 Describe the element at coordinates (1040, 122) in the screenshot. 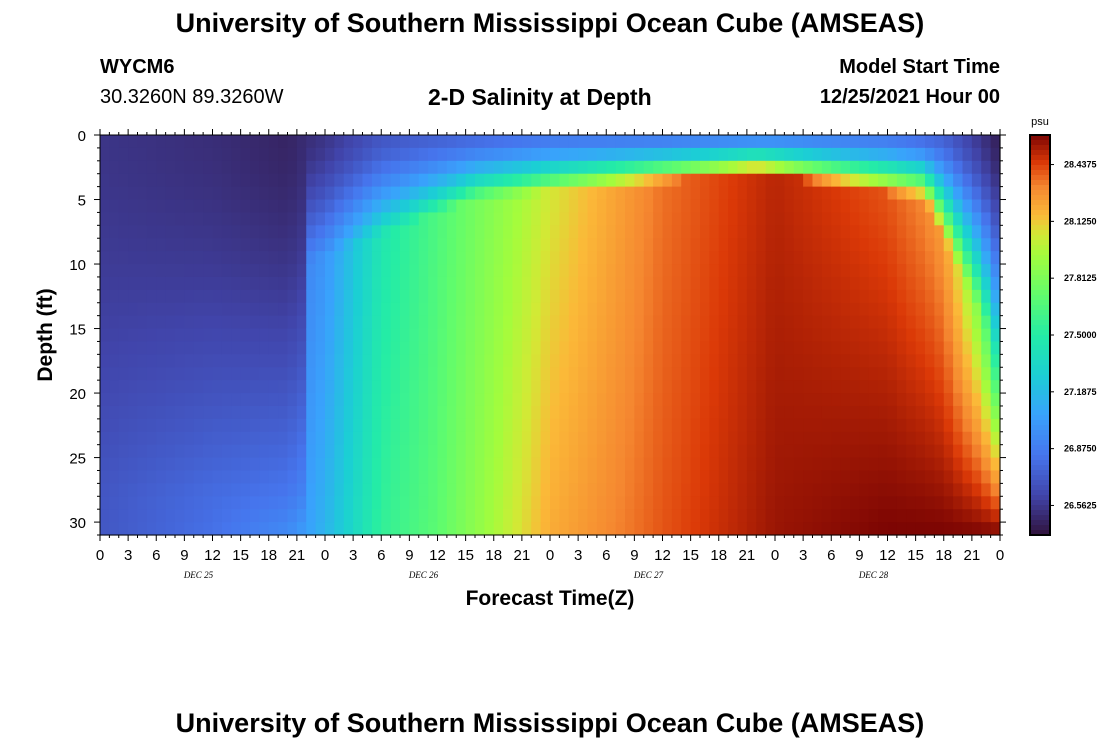

I see `colorbar-units: psu` at that location.